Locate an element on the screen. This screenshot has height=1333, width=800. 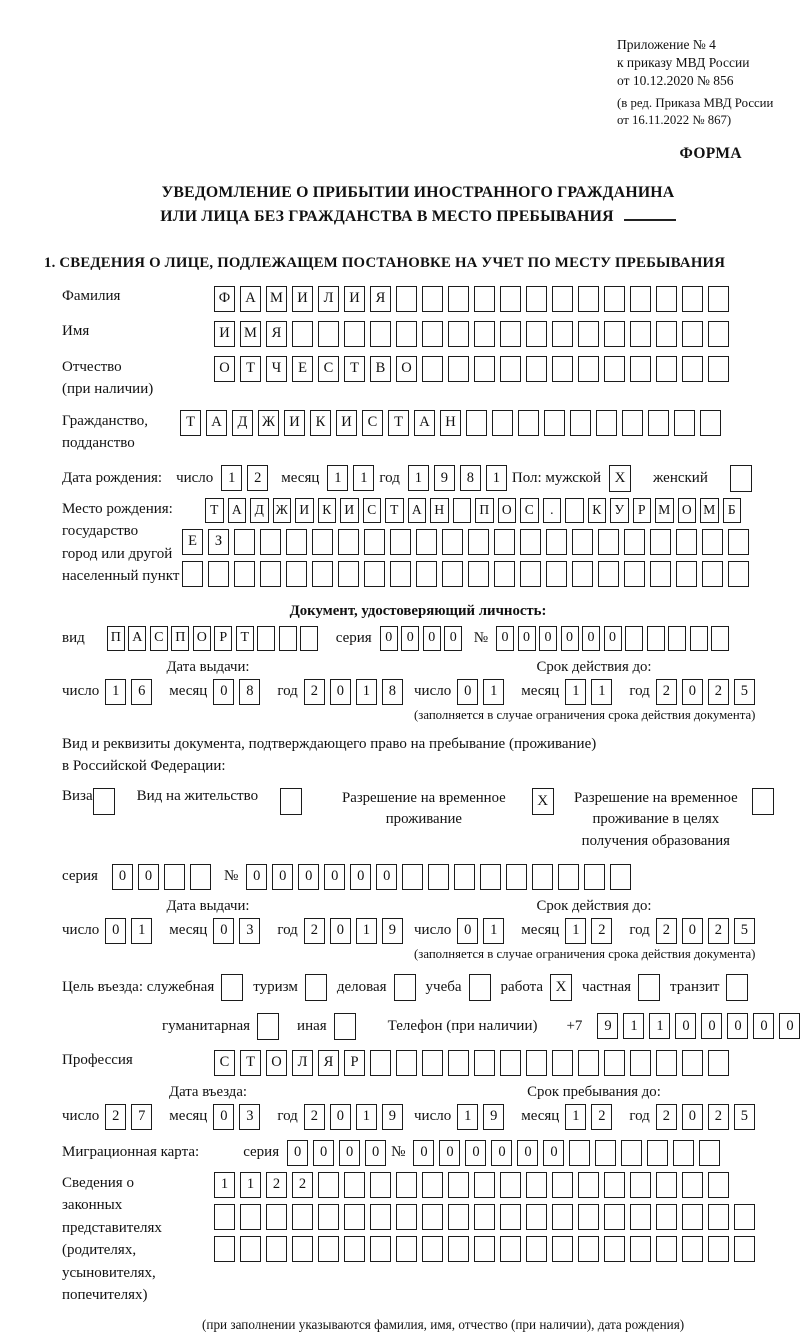
purpose-work-checkbox: X is located at coordinates (561, 987).